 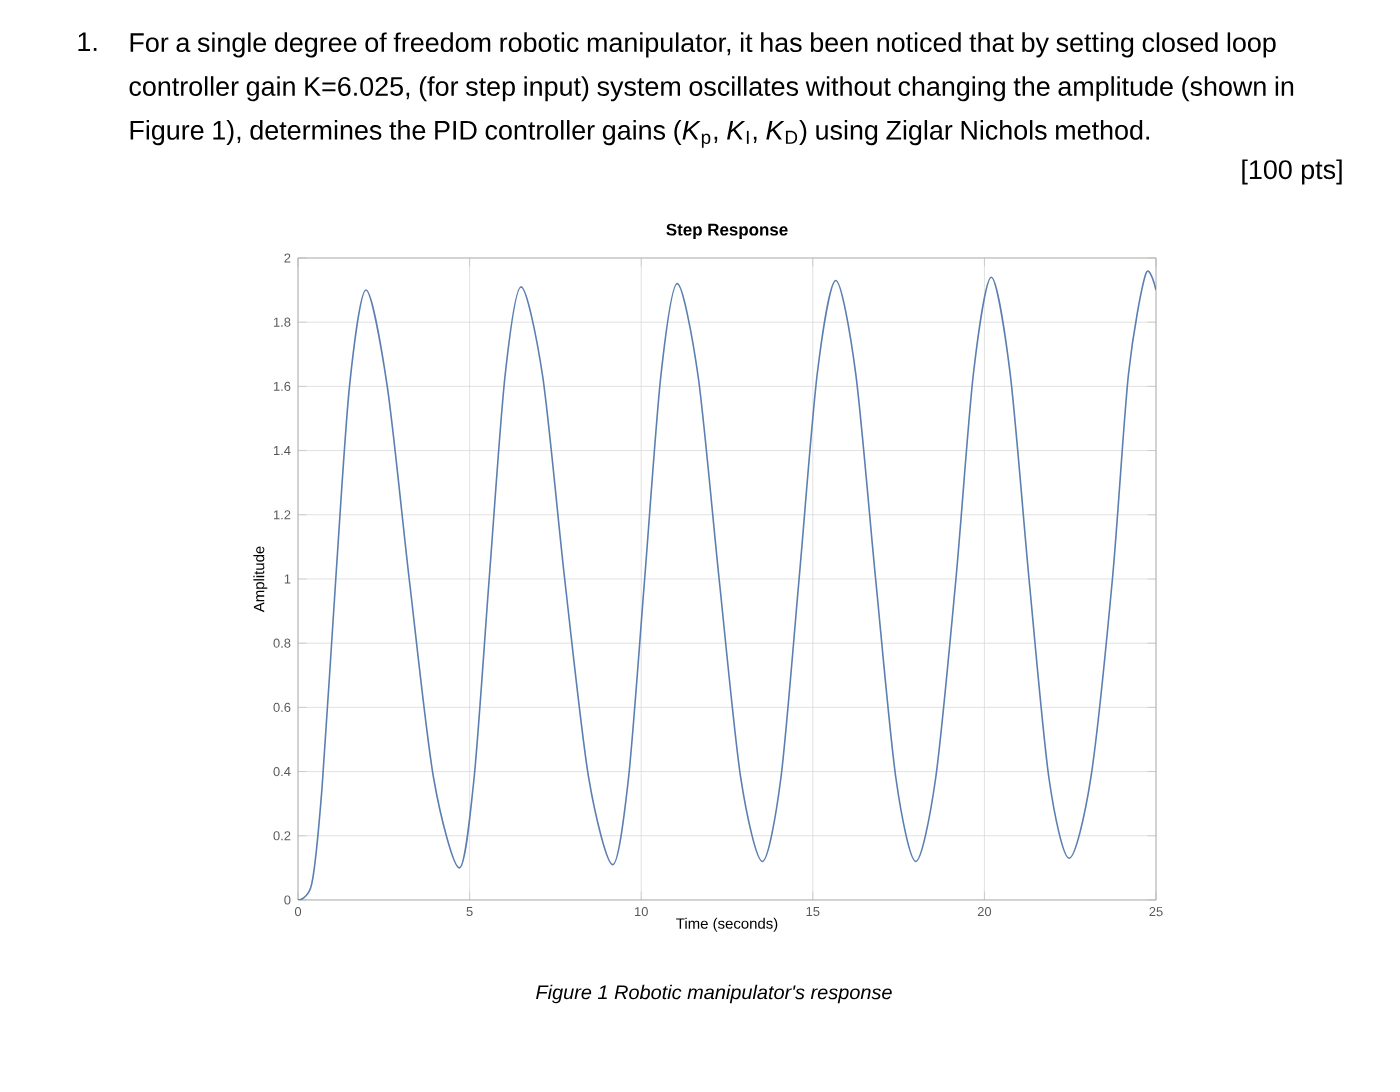 What do you see at coordinates (711, 90) in the screenshot?
I see `text: For a single degree of freedom robotic manipulator, it has been noticed that by setting closed loop controller gain K=6.025, (for step input) system oscillates without changing the amplitude (shown in Figure 1), determines the PID controller gains (K$_{p}$, K$_{I}$, K$_{D}$) using Ziglar Nichols method.` at bounding box center [711, 90].